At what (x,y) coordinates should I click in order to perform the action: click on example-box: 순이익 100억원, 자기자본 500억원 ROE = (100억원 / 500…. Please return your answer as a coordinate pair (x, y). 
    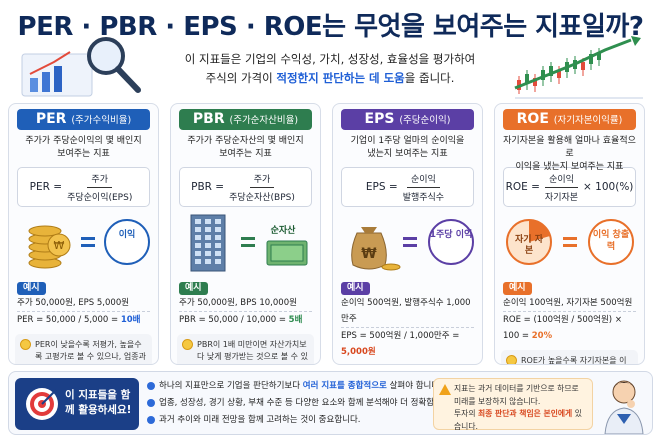
    Looking at the image, I should click on (569, 319).